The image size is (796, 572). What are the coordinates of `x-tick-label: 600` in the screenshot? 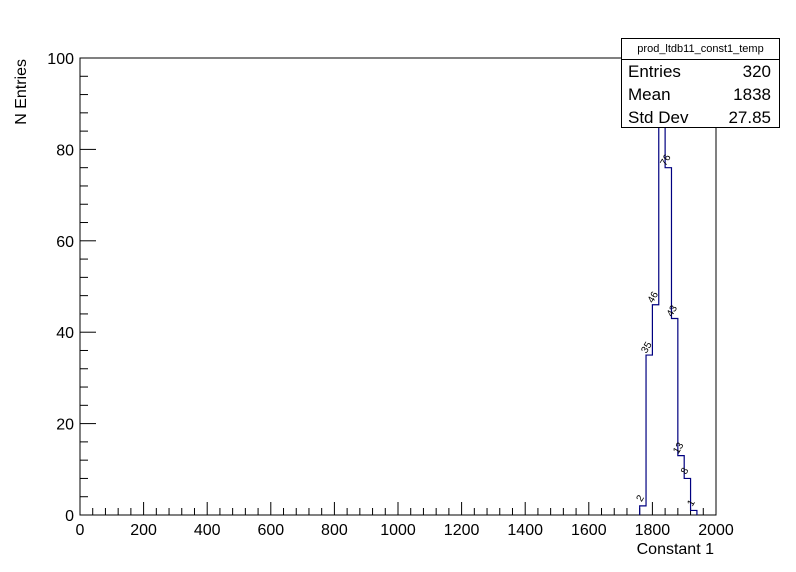 It's located at (270, 530).